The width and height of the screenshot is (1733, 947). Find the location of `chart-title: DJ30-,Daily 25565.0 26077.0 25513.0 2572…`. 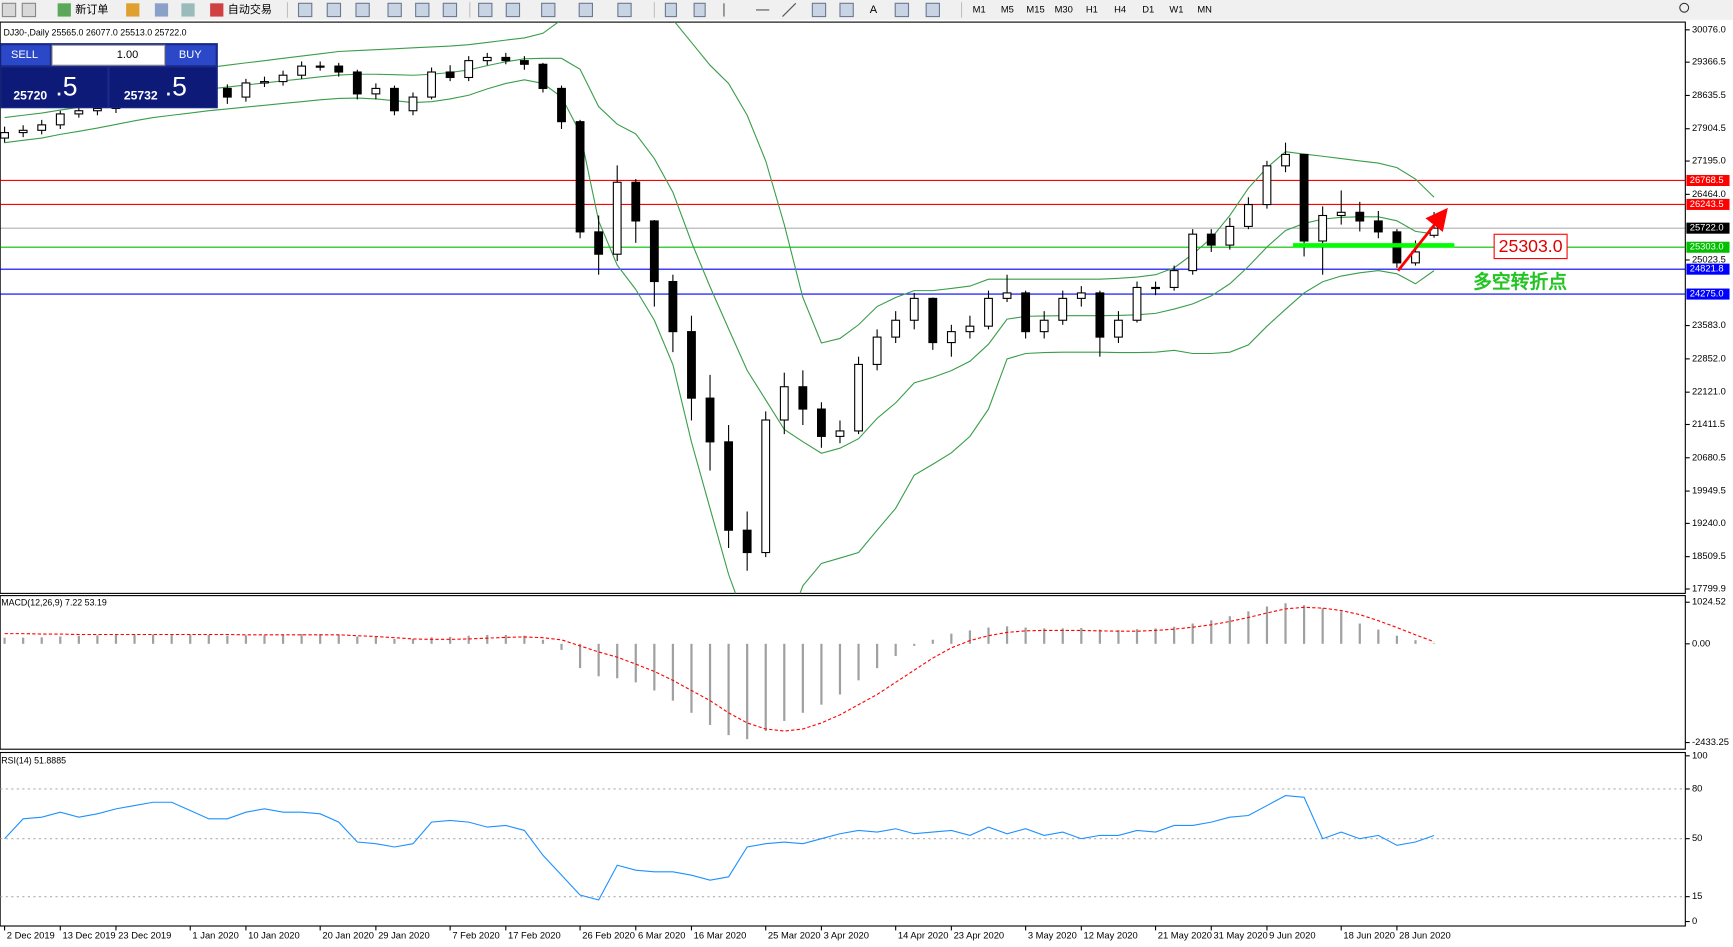

chart-title: DJ30-,Daily 25565.0 26077.0 25513.0 2572… is located at coordinates (94, 32).